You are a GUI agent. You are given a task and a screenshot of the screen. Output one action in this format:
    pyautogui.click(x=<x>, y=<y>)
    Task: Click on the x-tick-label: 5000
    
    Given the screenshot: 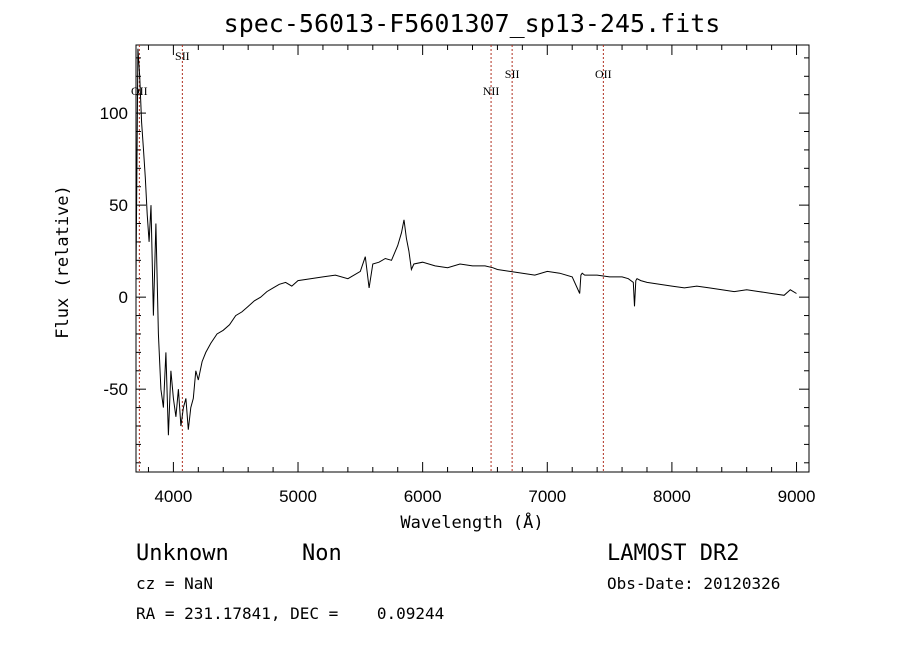 What is the action you would take?
    pyautogui.click(x=298, y=496)
    